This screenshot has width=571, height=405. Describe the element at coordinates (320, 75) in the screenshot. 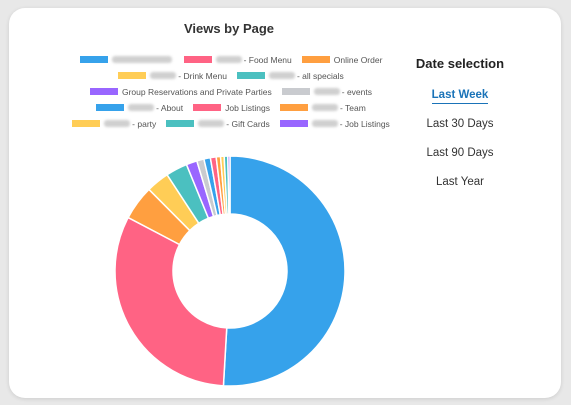

I see `legend-label: - all specials` at that location.